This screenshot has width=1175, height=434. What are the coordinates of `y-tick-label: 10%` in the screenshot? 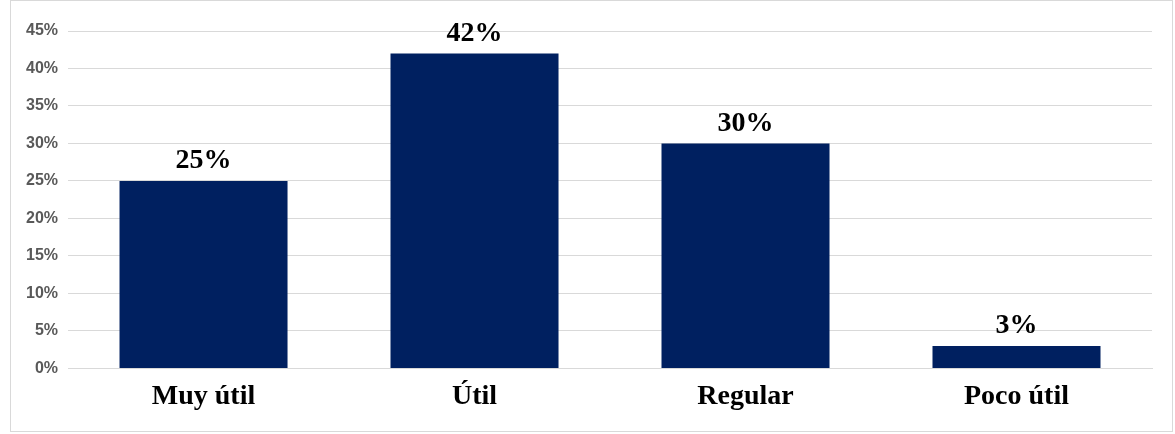 It's located at (42, 292).